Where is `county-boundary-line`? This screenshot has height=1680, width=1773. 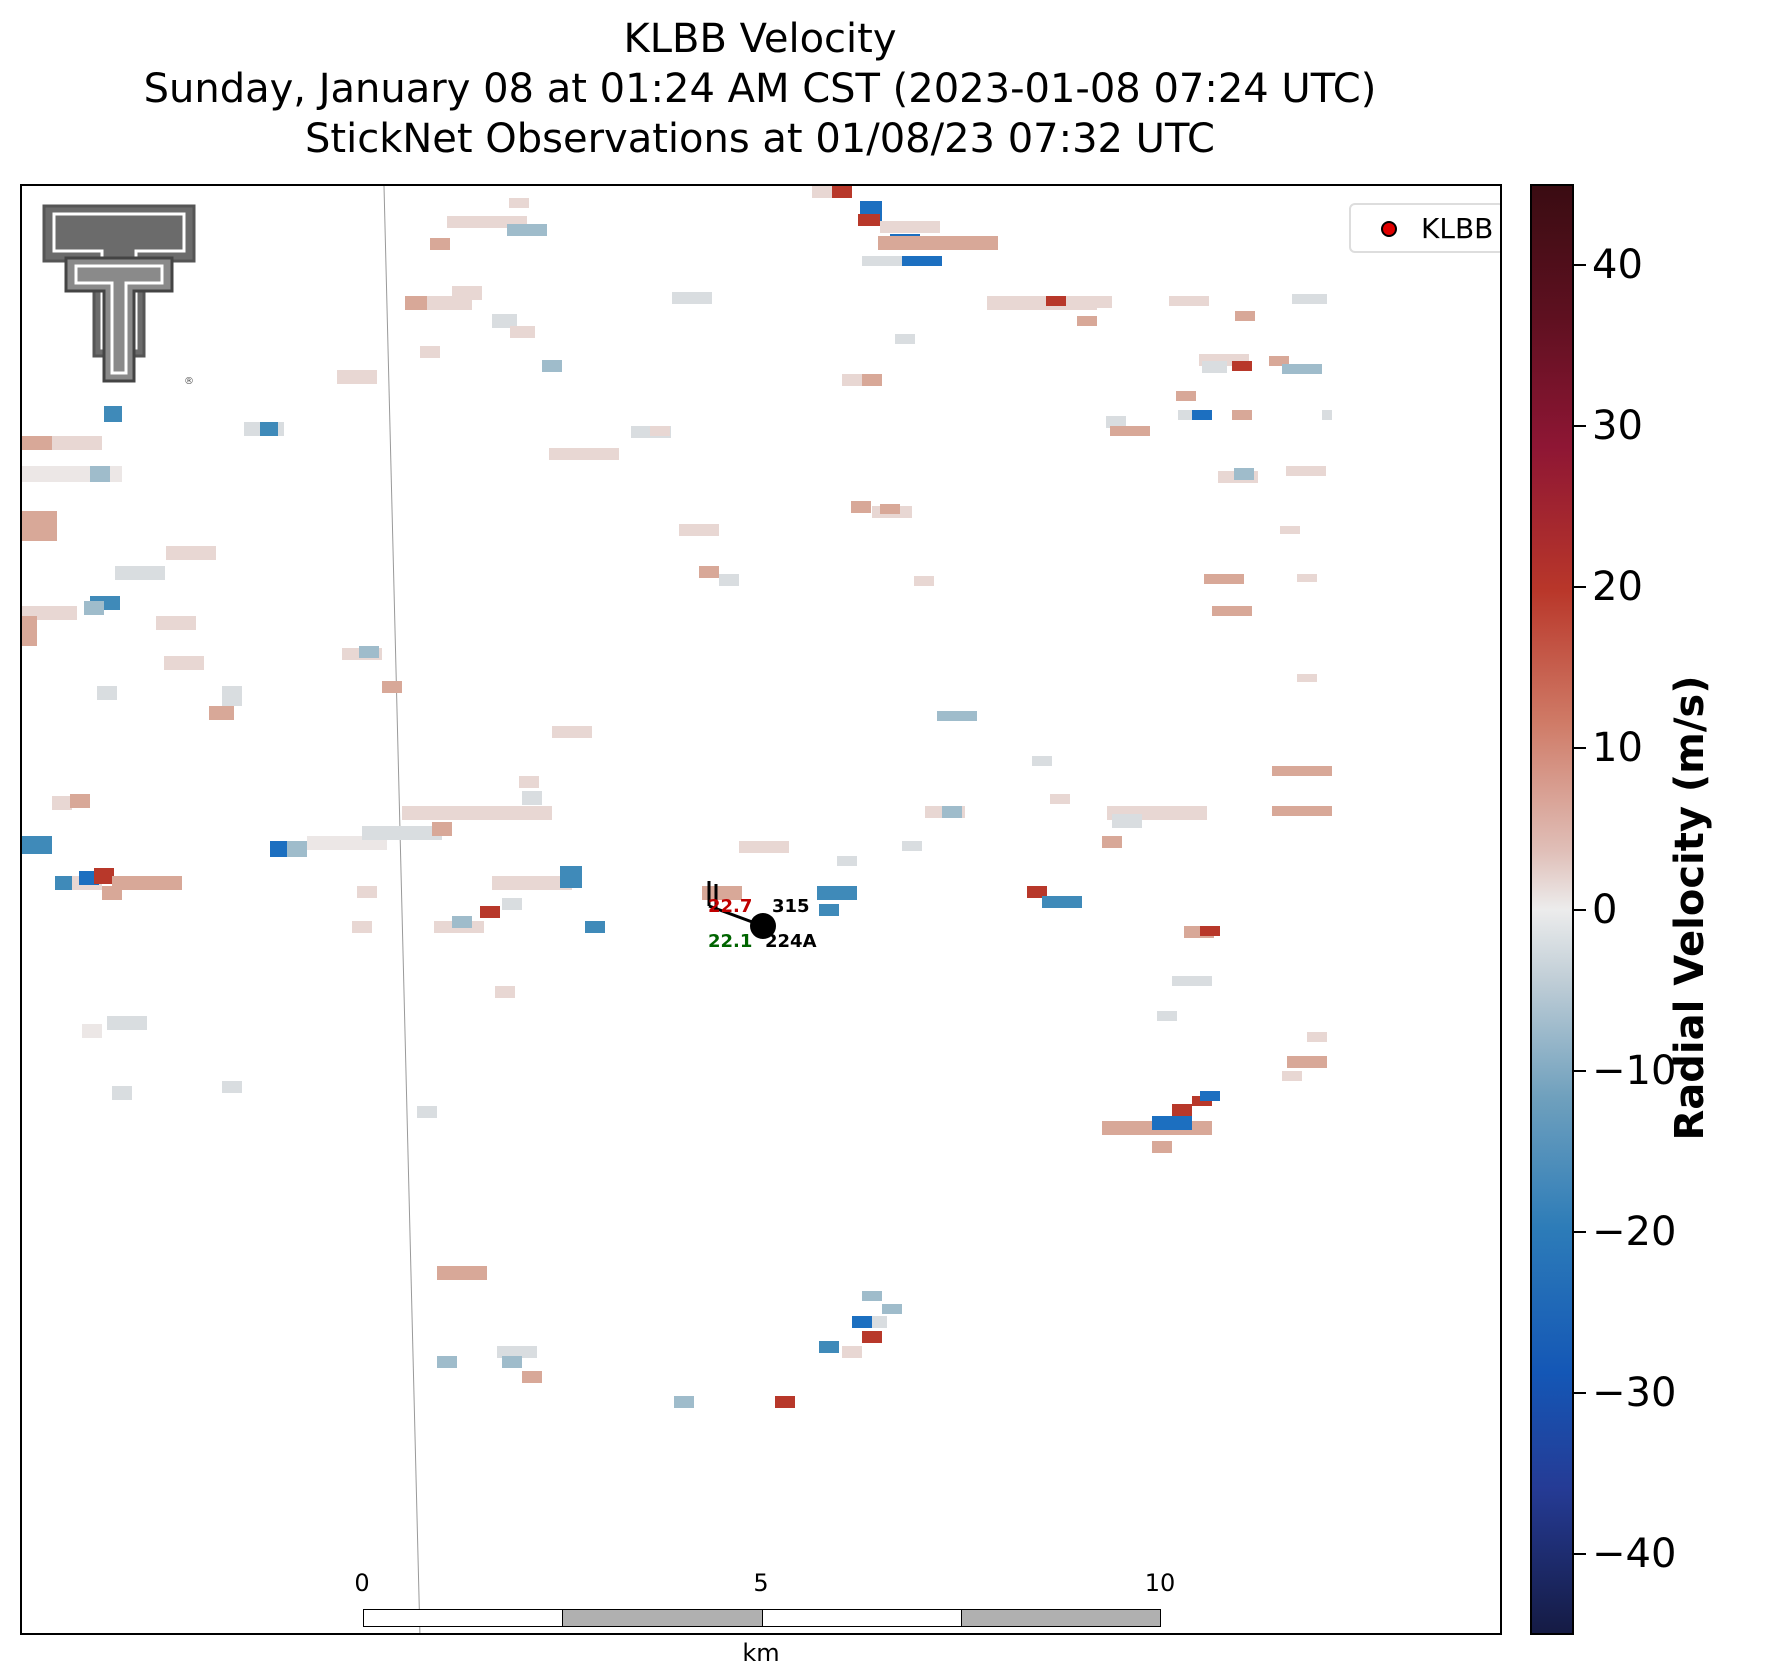 county-boundary-line is located at coordinates (402, 909).